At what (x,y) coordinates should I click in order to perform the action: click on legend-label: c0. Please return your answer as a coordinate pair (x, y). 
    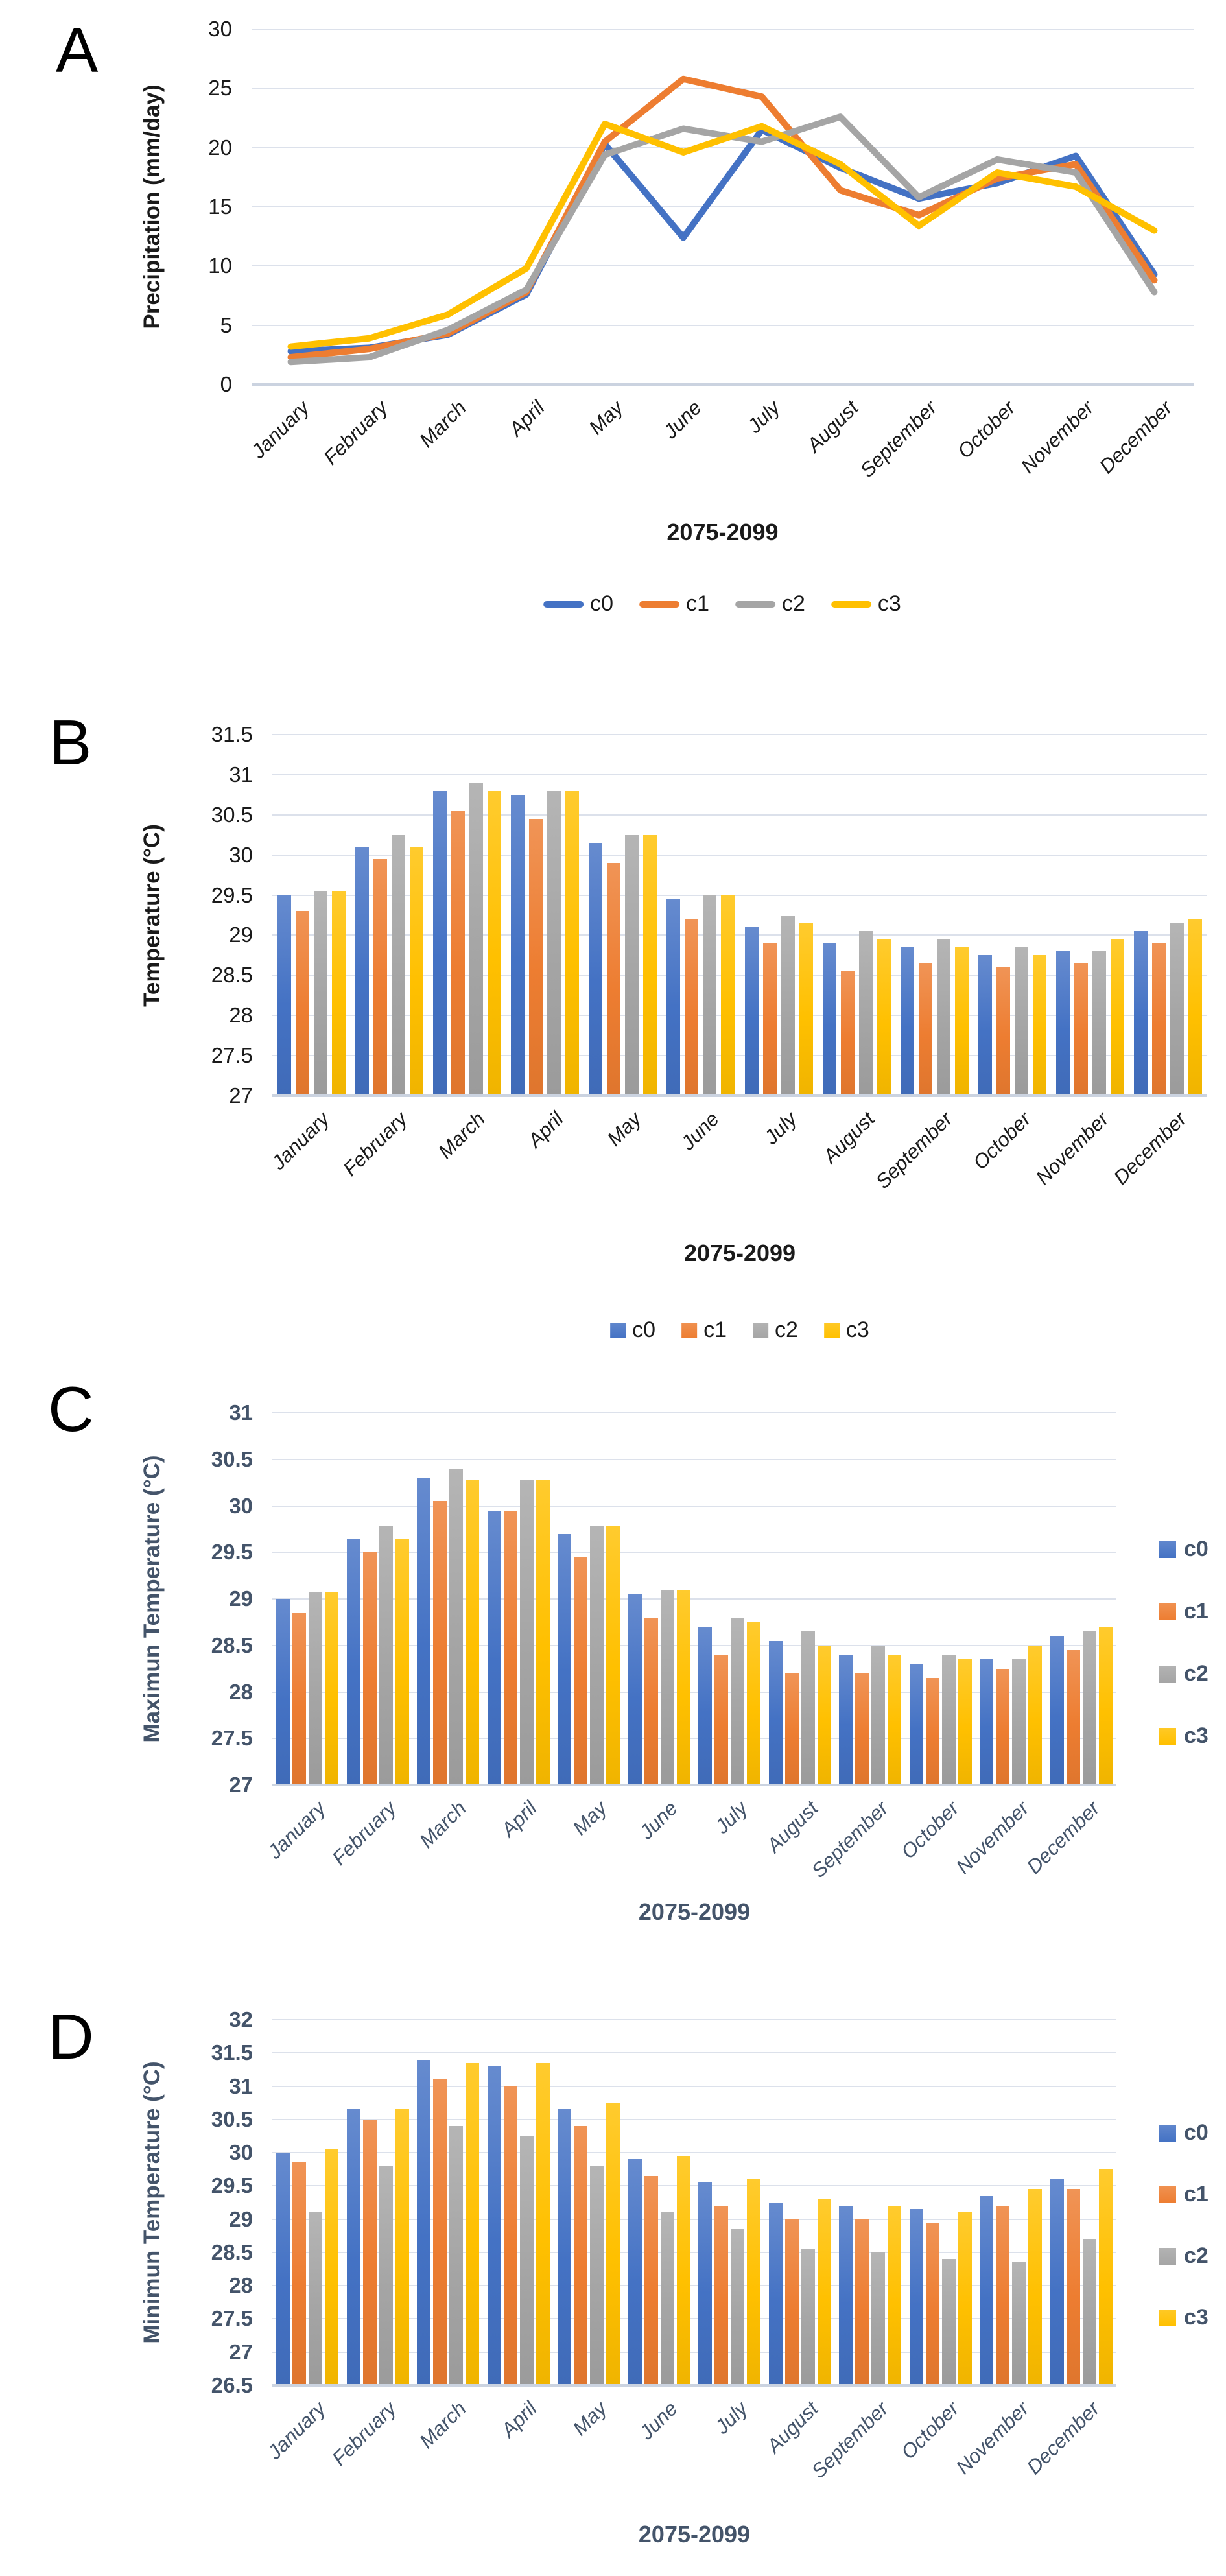
    Looking at the image, I should click on (1196, 1549).